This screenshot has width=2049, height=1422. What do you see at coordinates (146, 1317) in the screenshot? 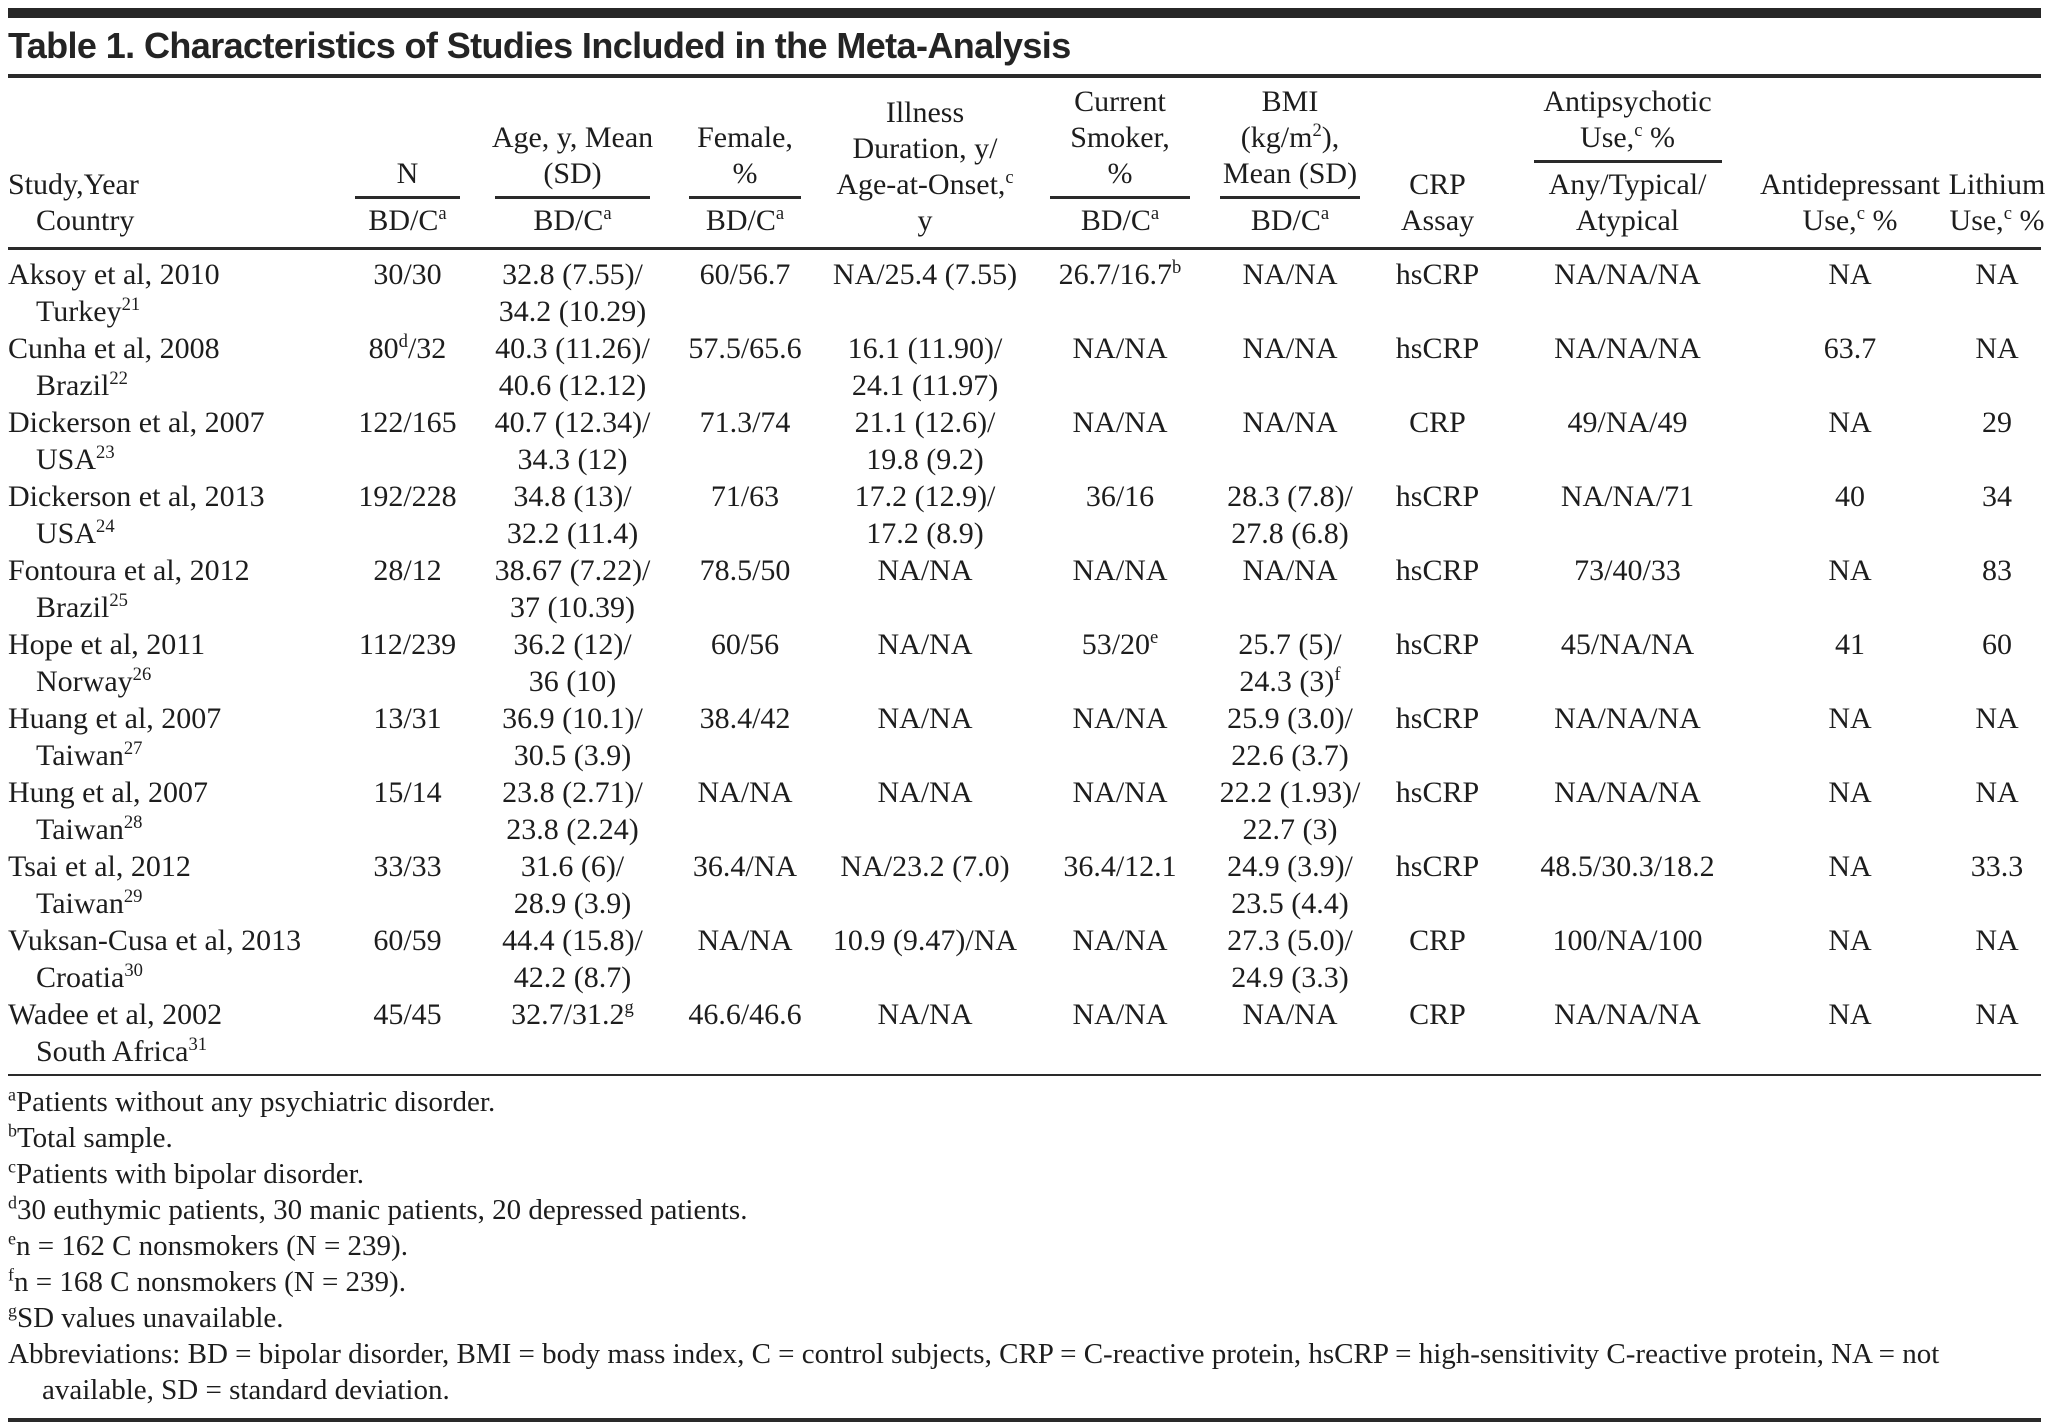
I see `footnote: gSD values unavailable.` at bounding box center [146, 1317].